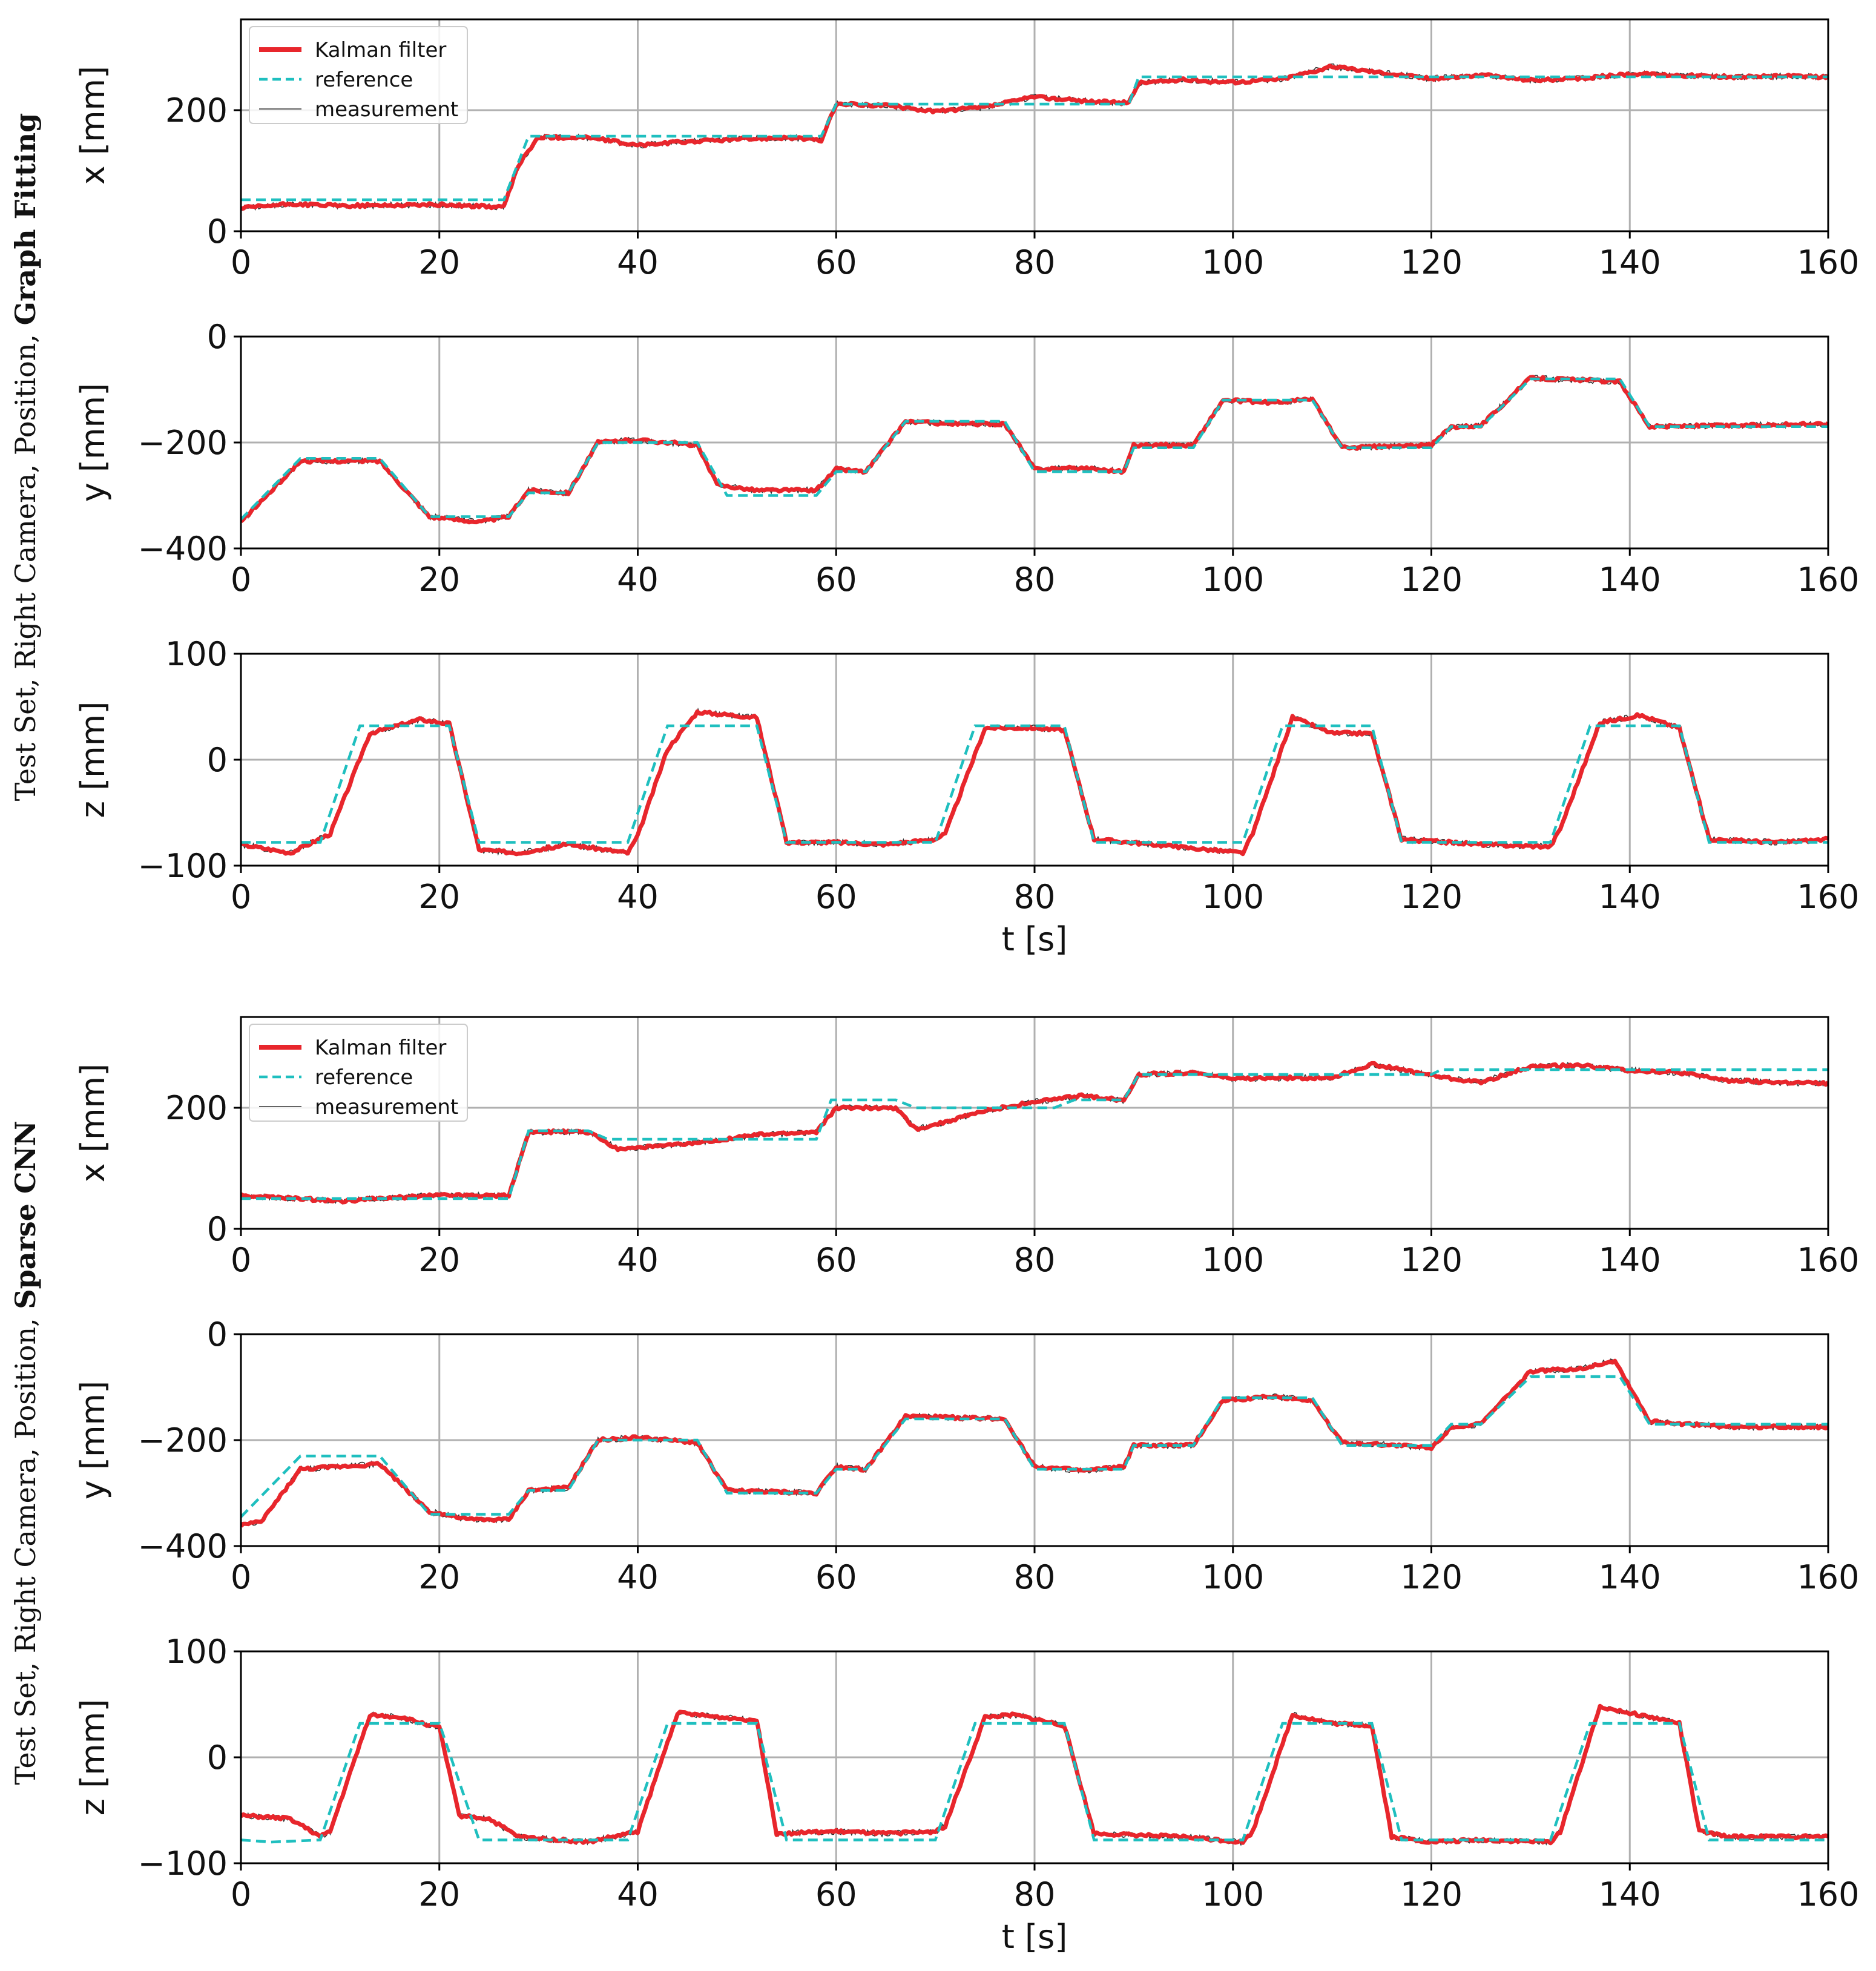 The image size is (1876, 1971). What do you see at coordinates (25, 219) in the screenshot?
I see `block-title-method: Graph Fitting` at bounding box center [25, 219].